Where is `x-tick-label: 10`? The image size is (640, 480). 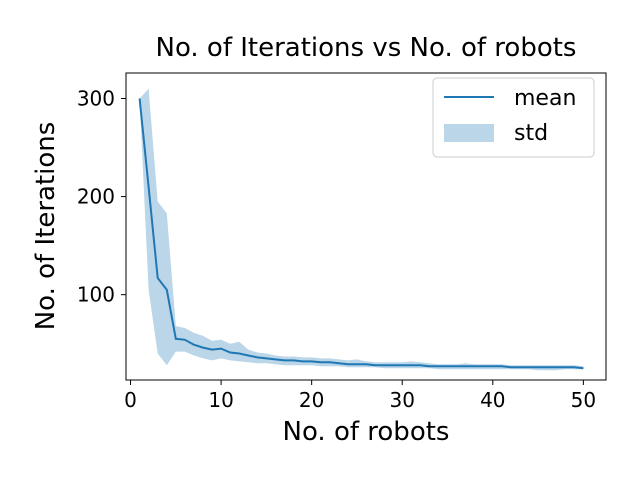
x-tick-label: 10 is located at coordinates (220, 400).